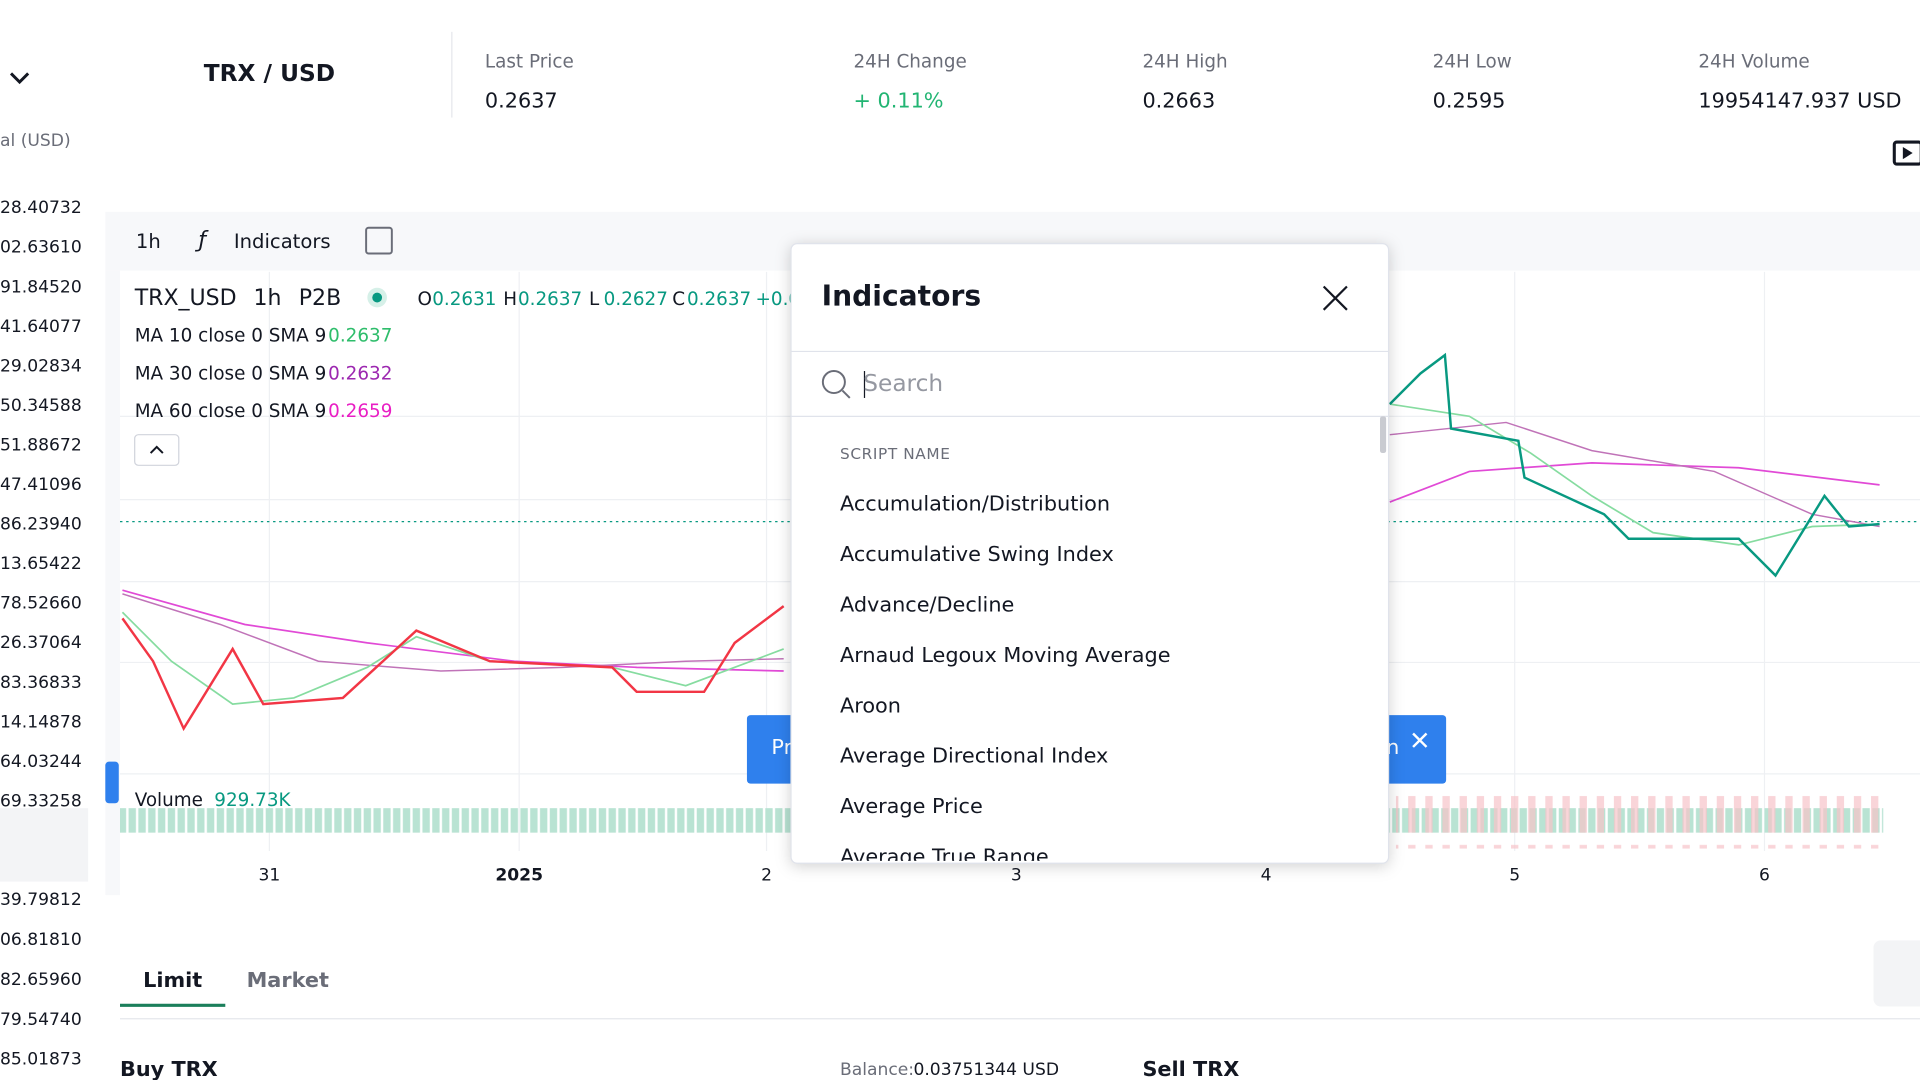  I want to click on study-value: 0.2632, so click(360, 373).